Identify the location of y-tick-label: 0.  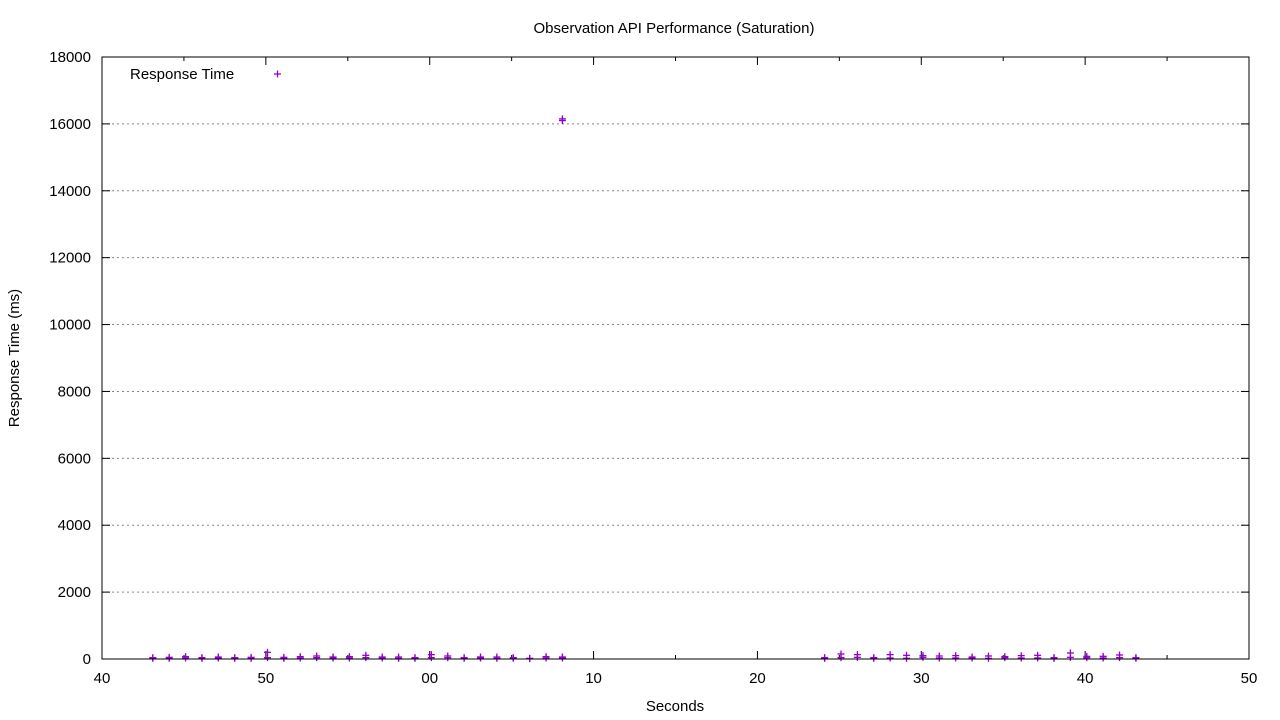
(87, 659).